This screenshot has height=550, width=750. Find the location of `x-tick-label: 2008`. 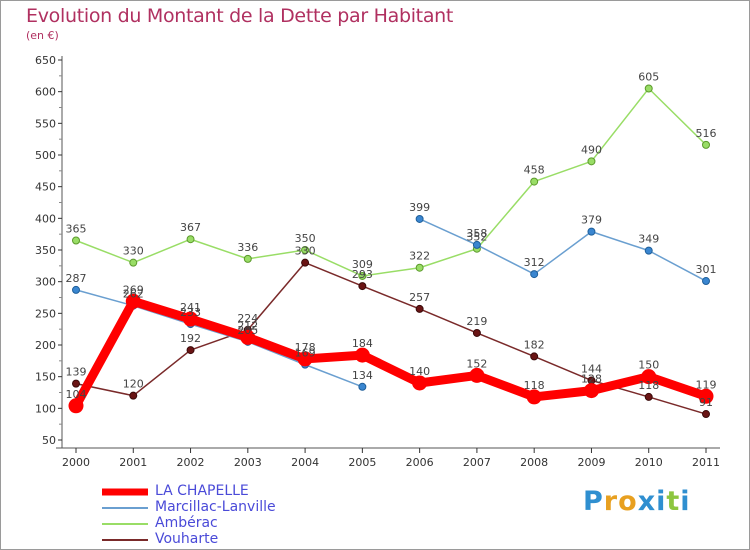

x-tick-label: 2008 is located at coordinates (534, 462).